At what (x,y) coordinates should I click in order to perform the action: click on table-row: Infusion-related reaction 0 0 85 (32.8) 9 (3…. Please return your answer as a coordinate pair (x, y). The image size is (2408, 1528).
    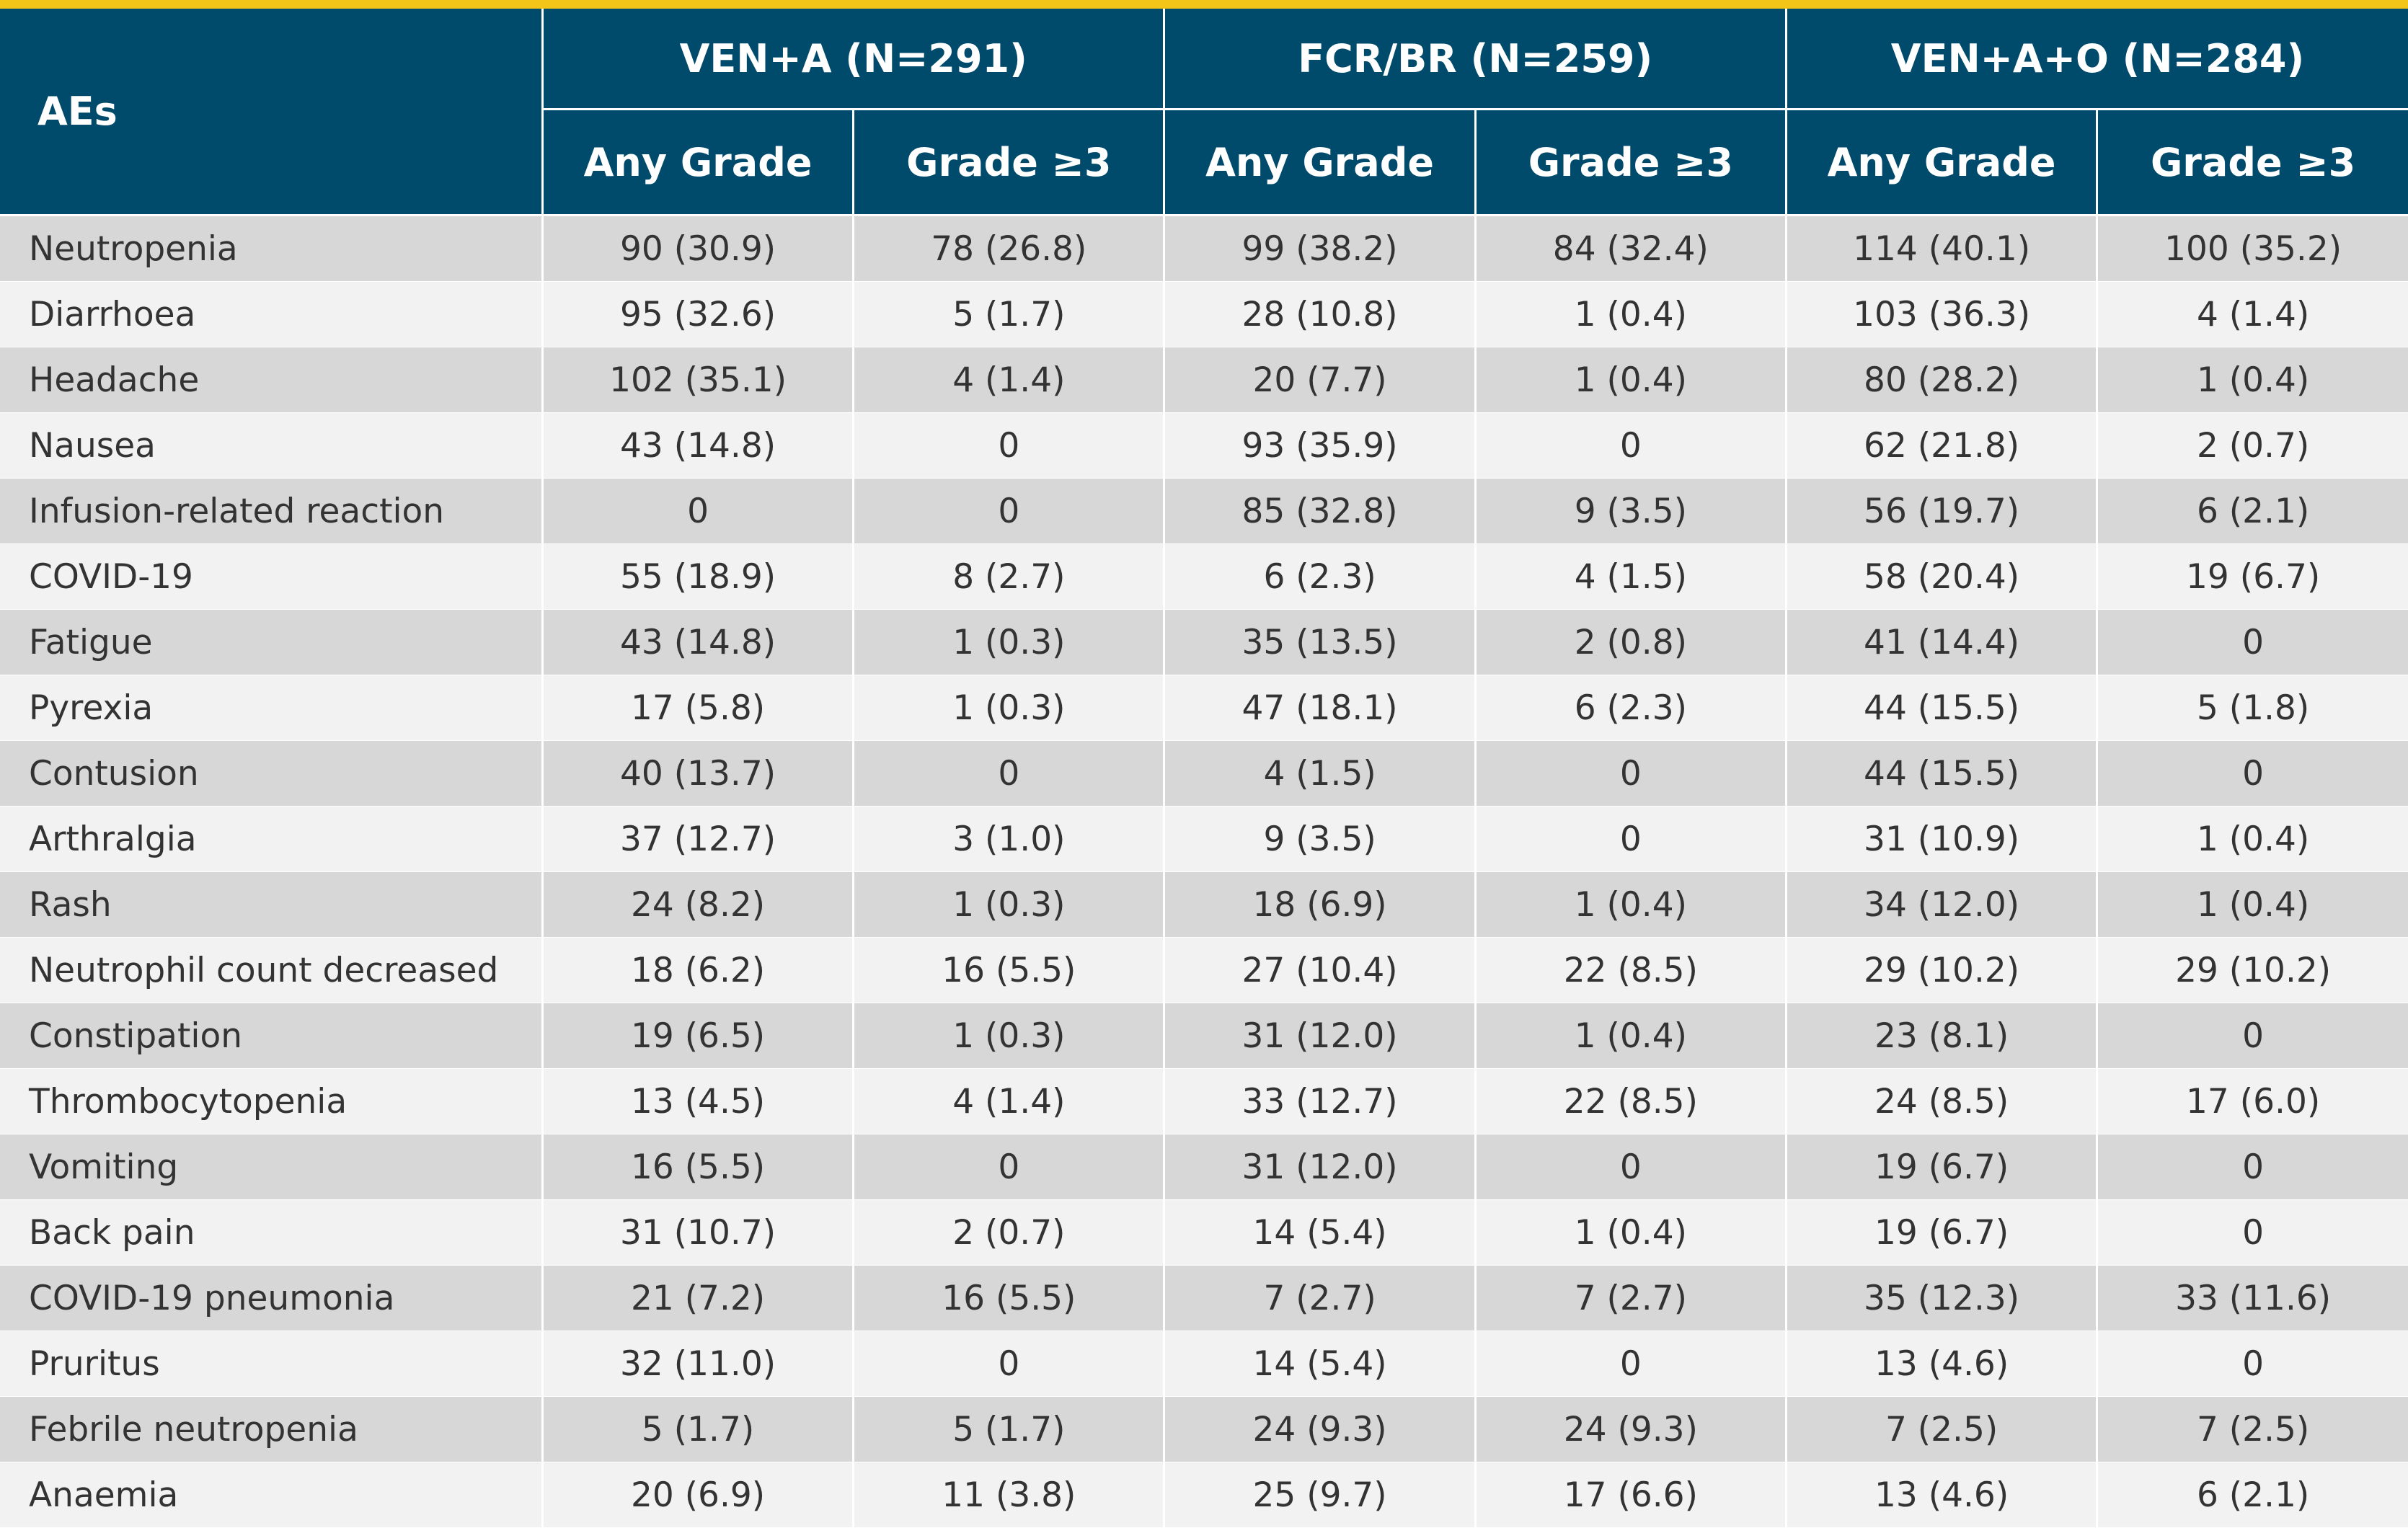
    Looking at the image, I should click on (1204, 511).